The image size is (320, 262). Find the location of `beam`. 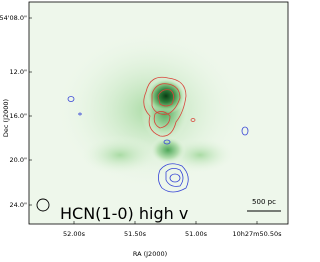

beam is located at coordinates (43, 205).